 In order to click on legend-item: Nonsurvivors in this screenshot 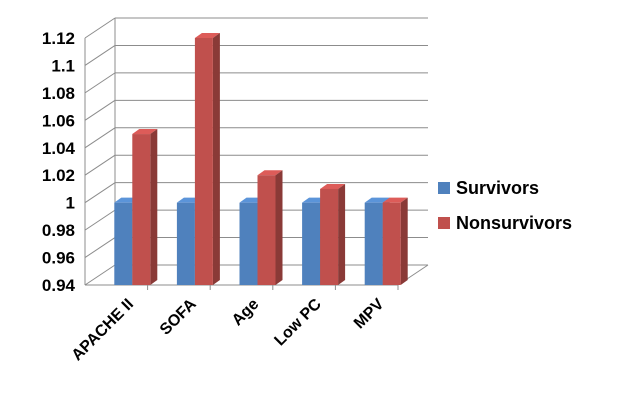, I will do `click(505, 223)`.